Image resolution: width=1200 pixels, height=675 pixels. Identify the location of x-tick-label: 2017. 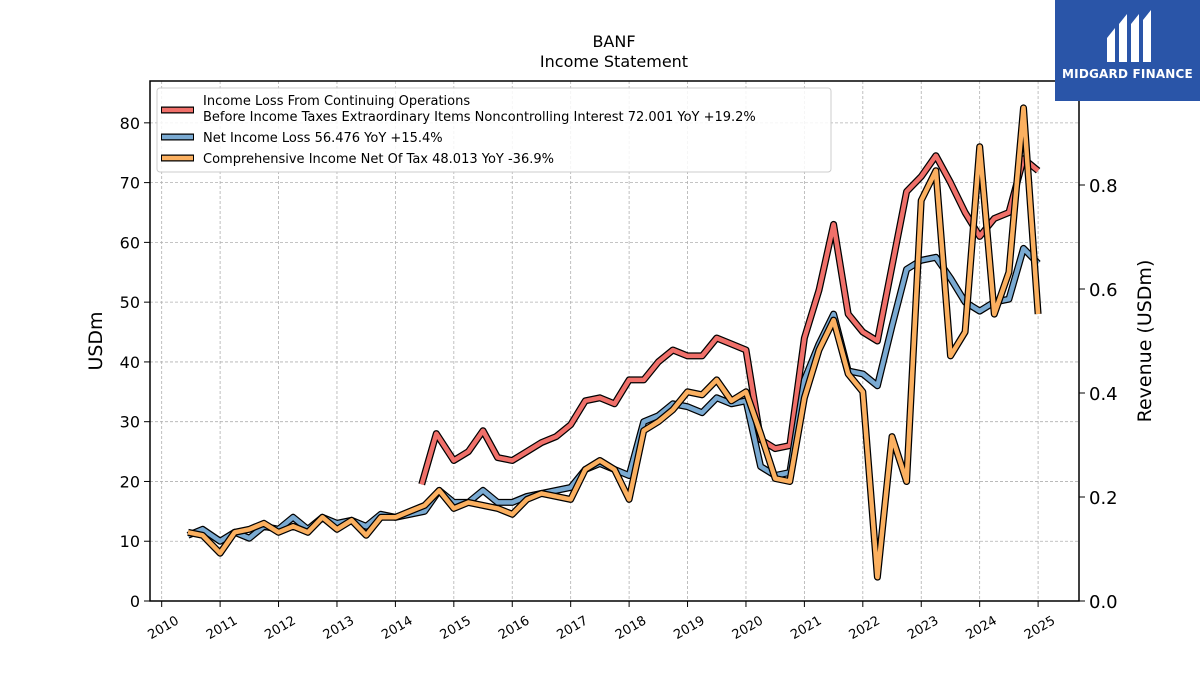
(573, 628).